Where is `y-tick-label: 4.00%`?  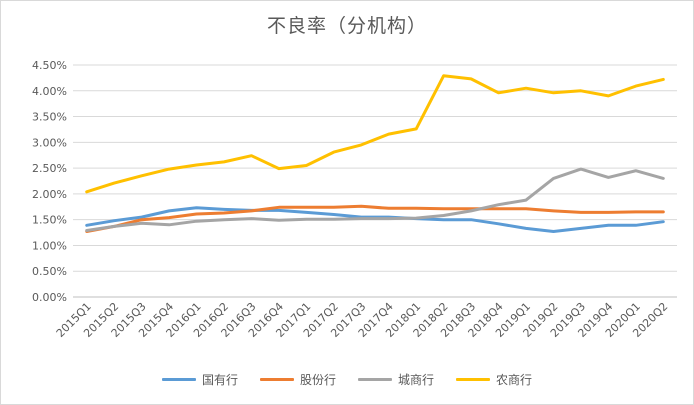 y-tick-label: 4.00% is located at coordinates (49, 91).